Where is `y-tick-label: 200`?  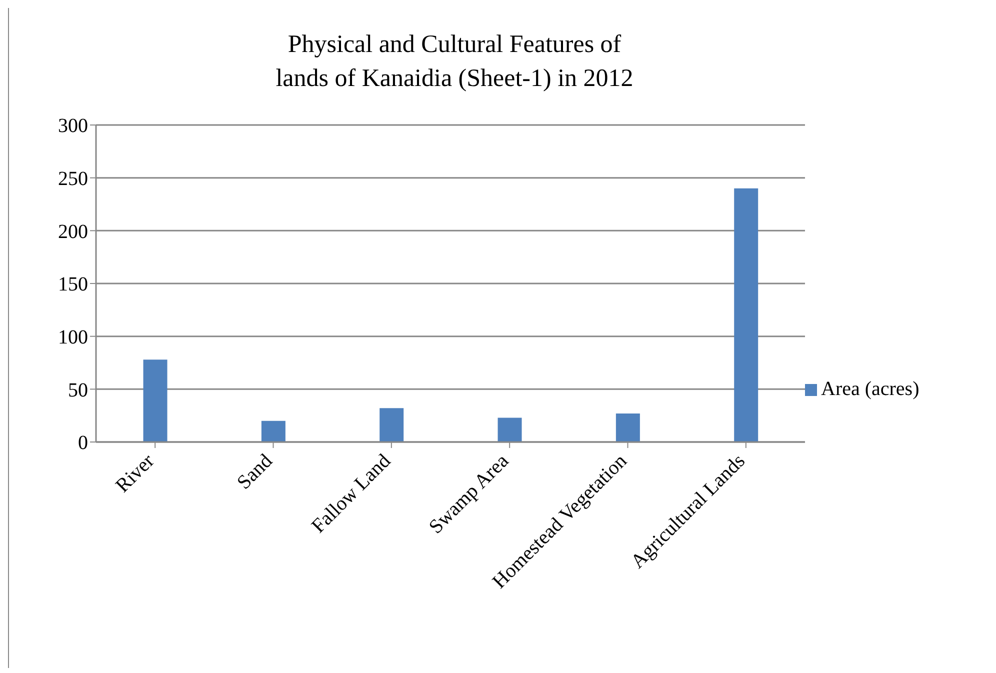 y-tick-label: 200 is located at coordinates (73, 231).